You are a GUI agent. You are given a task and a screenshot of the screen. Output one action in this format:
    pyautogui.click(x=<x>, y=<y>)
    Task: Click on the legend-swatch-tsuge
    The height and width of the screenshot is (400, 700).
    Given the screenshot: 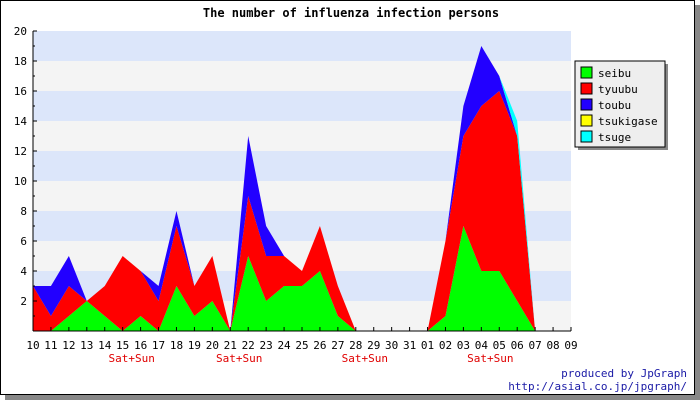 What is the action you would take?
    pyautogui.click(x=586, y=136)
    